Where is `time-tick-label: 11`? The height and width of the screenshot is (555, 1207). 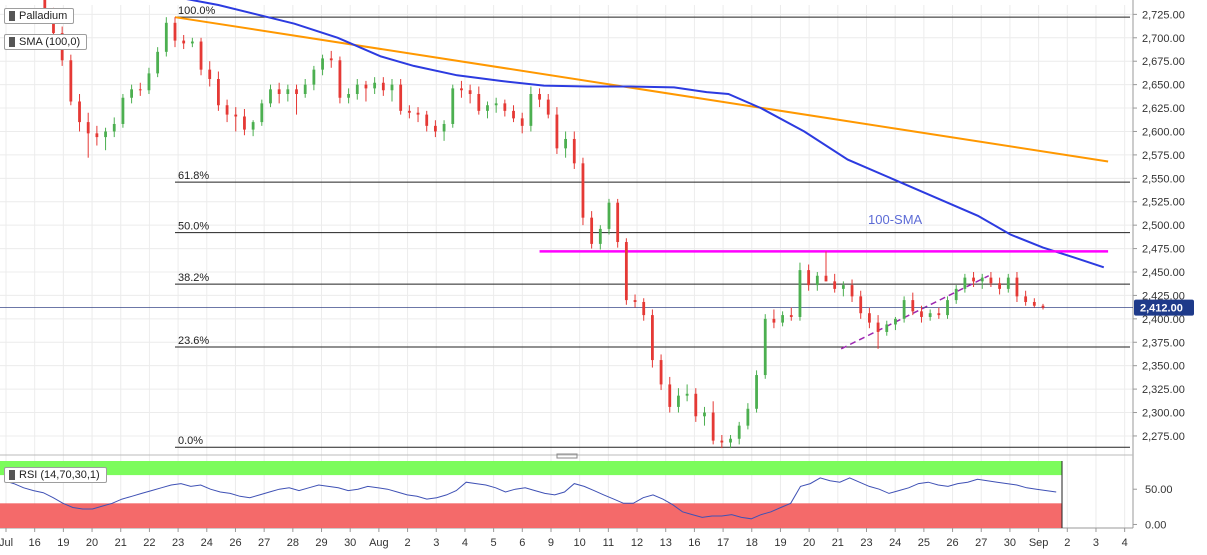 time-tick-label: 11 is located at coordinates (608, 543).